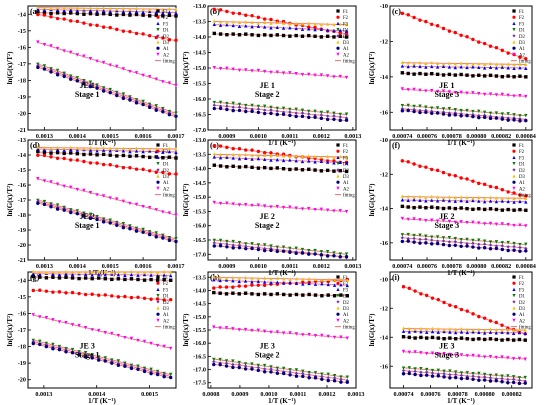 Image resolution: width=550 pixels, height=405 pixels. I want to click on fitting-line-F3, so click(280, 282).